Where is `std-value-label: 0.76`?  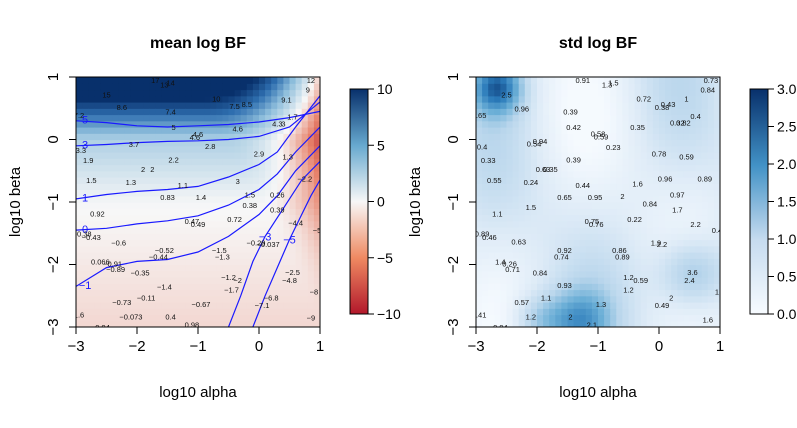
std-value-label: 0.76 is located at coordinates (596, 224).